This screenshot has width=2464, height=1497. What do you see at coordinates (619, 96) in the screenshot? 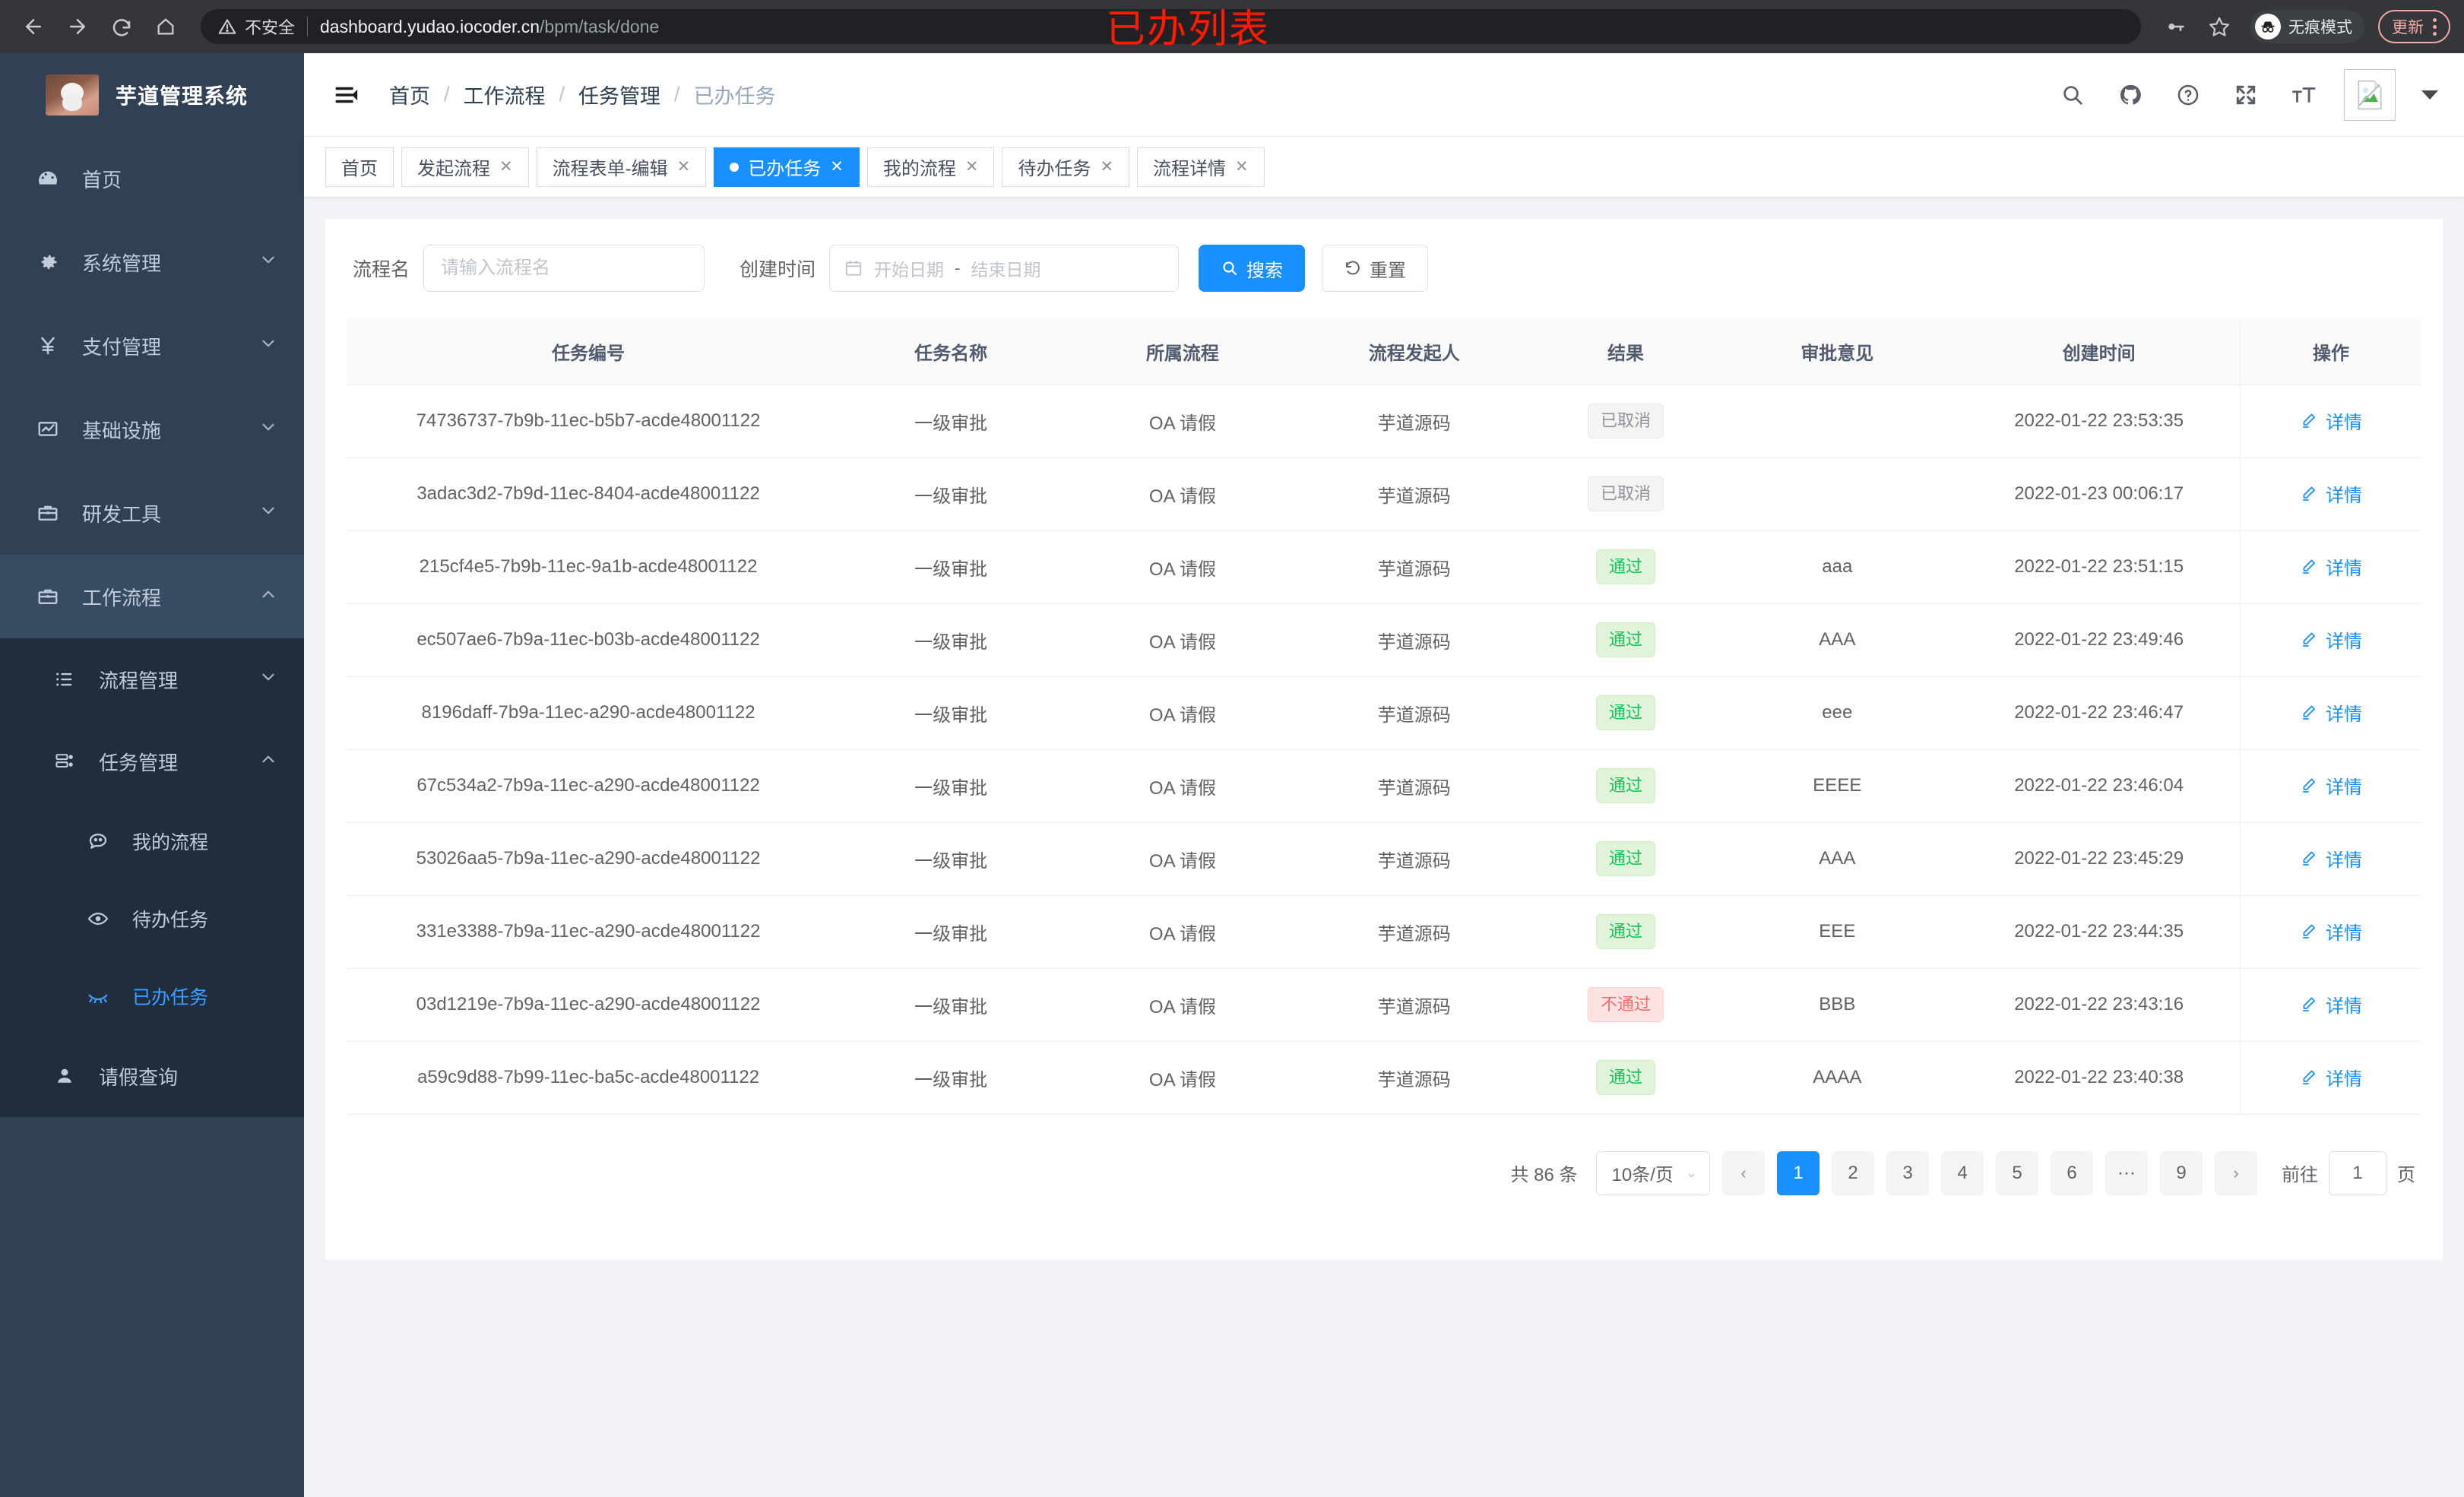
I see `breadcrumb-item-task-management: 任务管理` at bounding box center [619, 96].